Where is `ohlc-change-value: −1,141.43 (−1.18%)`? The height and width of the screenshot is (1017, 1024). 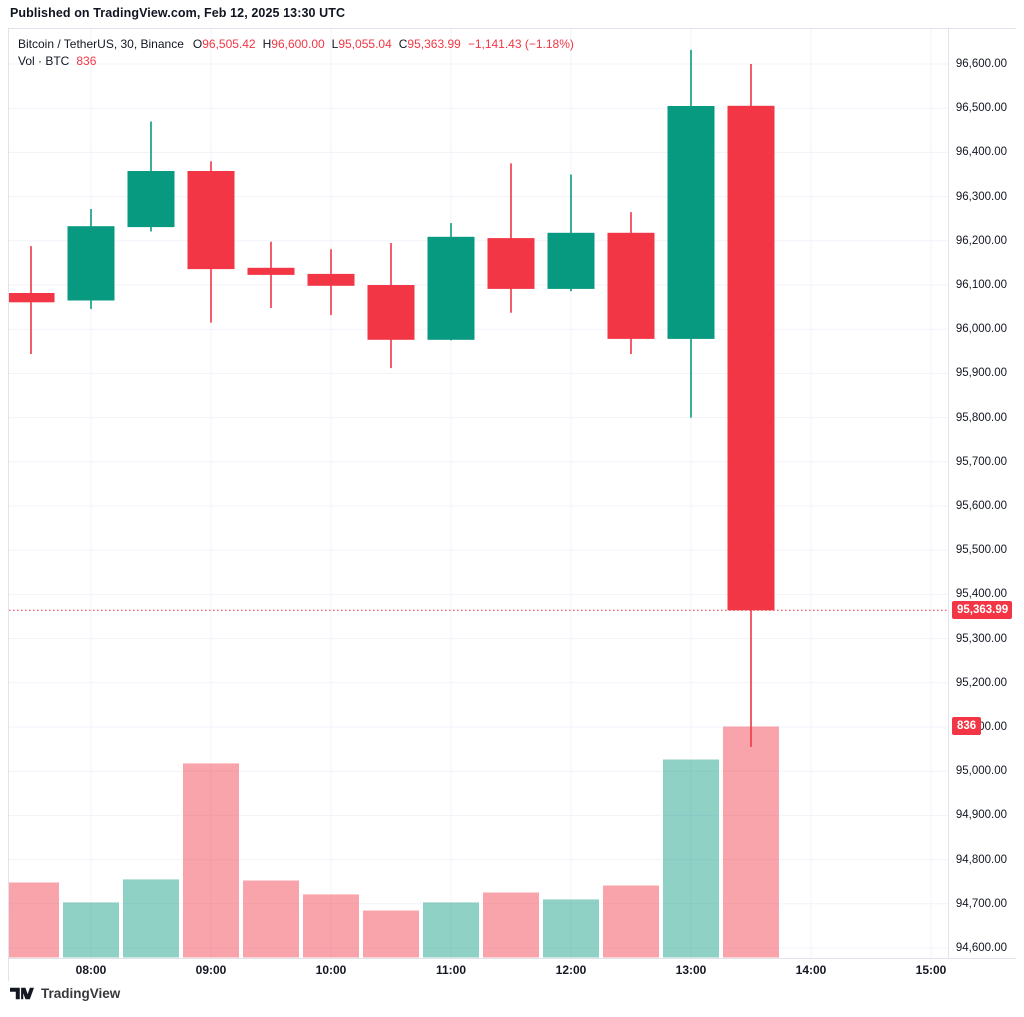
ohlc-change-value: −1,141.43 (−1.18%) is located at coordinates (520, 44).